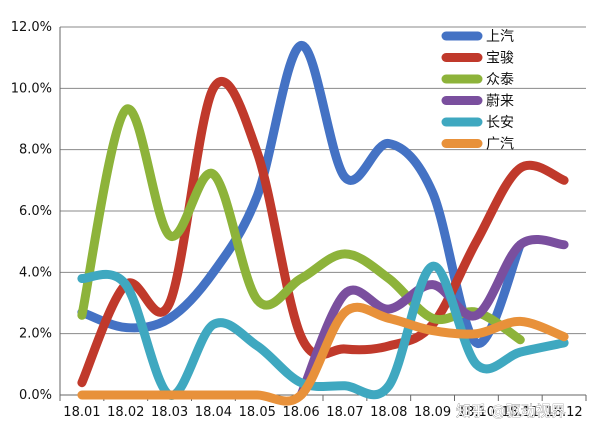 The width and height of the screenshot is (600, 440). I want to click on legend-label: 上汽, so click(500, 37).